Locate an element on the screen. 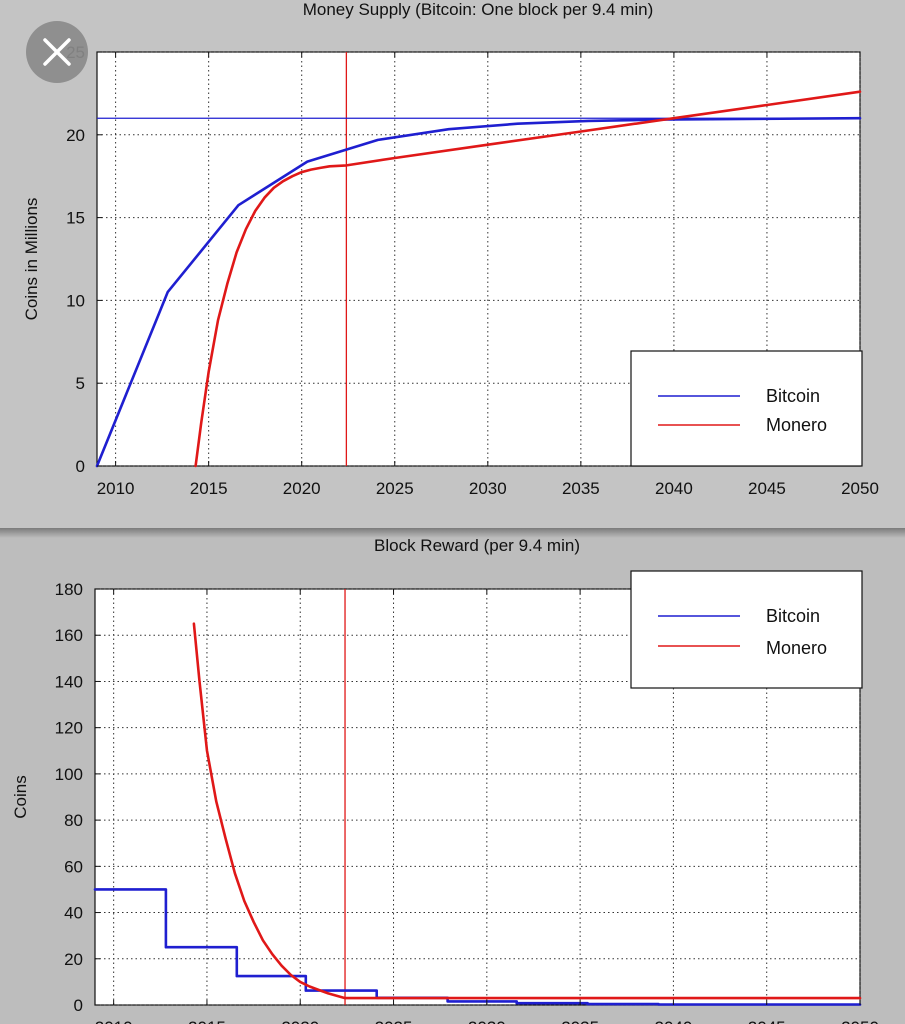 The width and height of the screenshot is (905, 1024). chart2-legend-box is located at coordinates (746, 629).